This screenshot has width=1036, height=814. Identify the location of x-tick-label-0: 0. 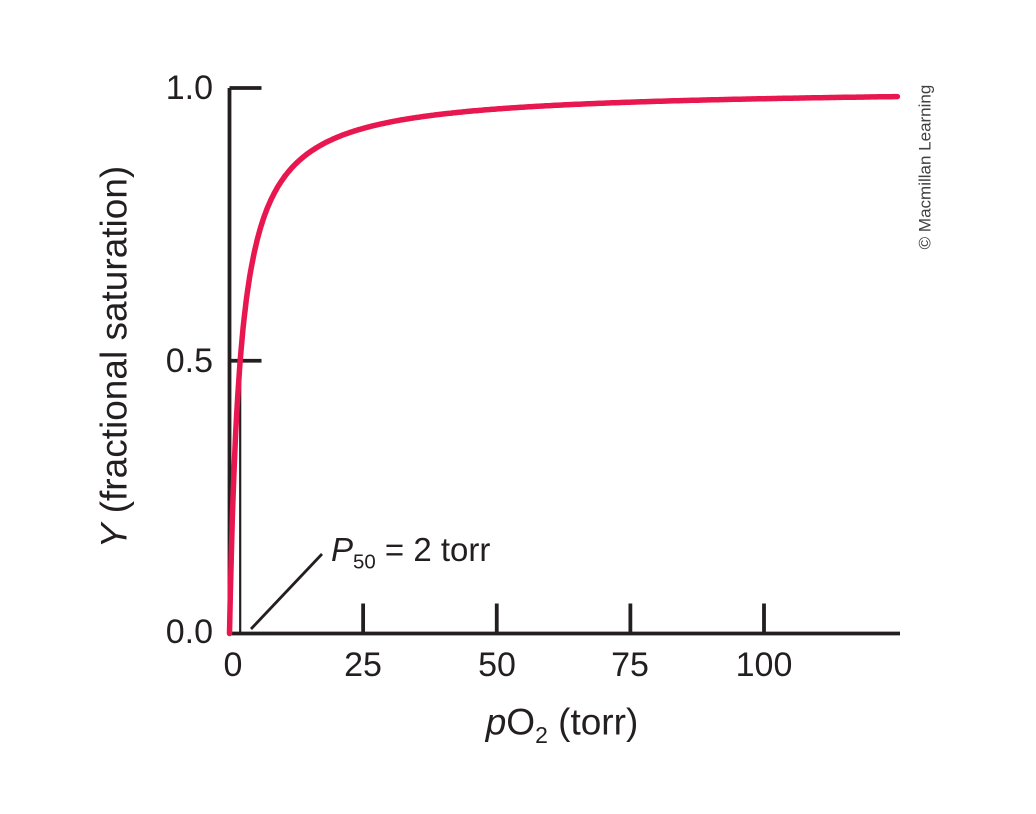
(233, 665).